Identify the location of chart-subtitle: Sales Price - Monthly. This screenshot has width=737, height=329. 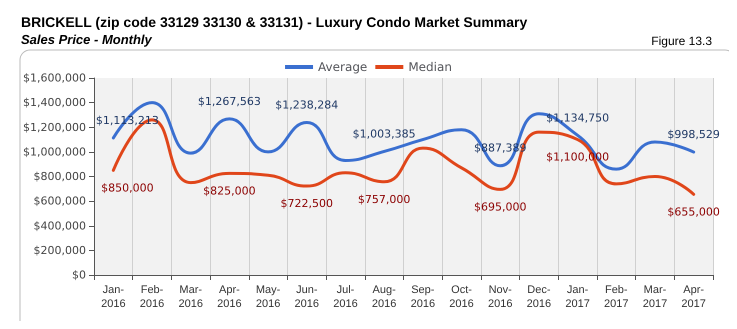
(87, 39).